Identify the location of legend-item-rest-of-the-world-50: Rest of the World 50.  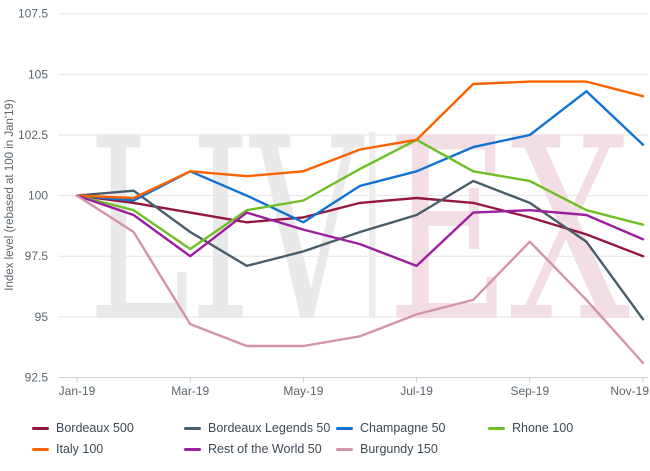
(253, 449).